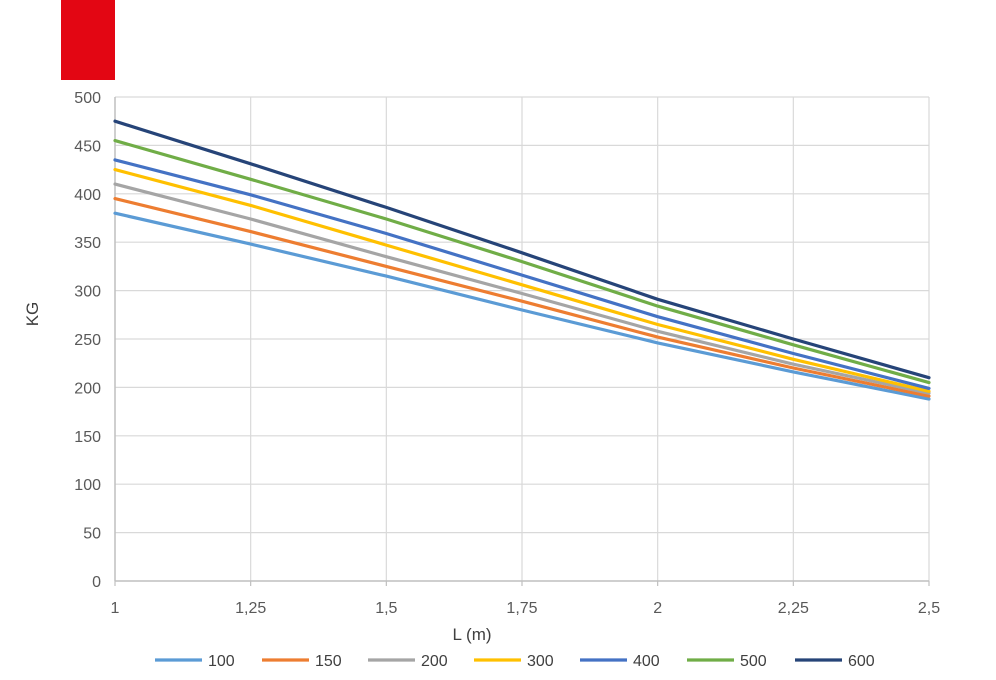 This screenshot has height=680, width=996. What do you see at coordinates (87, 340) in the screenshot?
I see `y-tick-label: 250` at bounding box center [87, 340].